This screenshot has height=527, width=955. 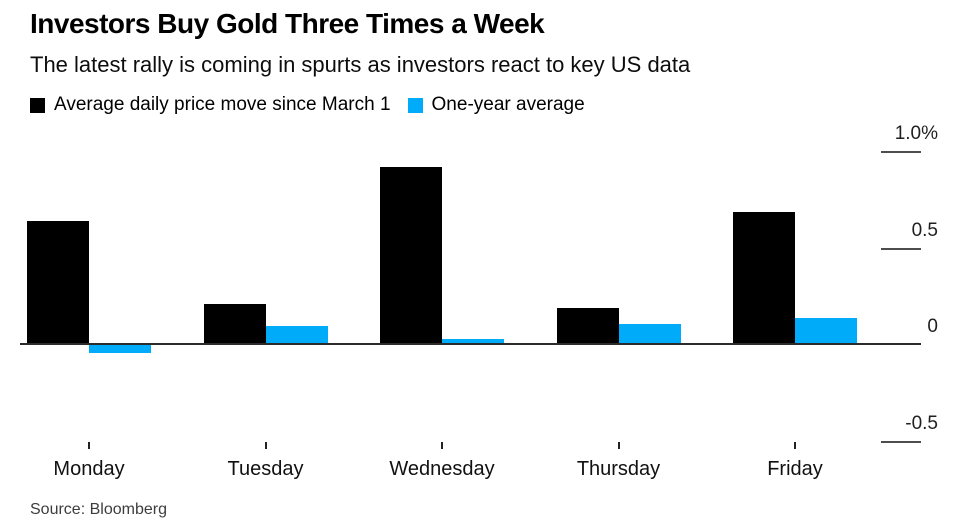 What do you see at coordinates (287, 23) in the screenshot?
I see `chart-title: Investors Buy Gold Three Times a Week` at bounding box center [287, 23].